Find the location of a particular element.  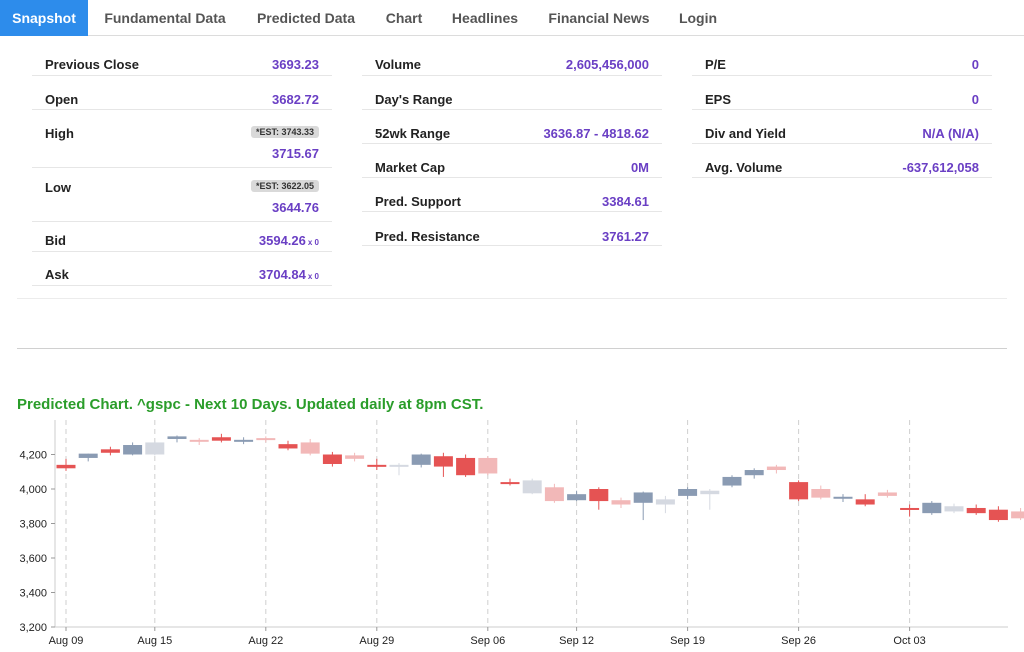

x-tick-label: Sep 12 is located at coordinates (576, 641).